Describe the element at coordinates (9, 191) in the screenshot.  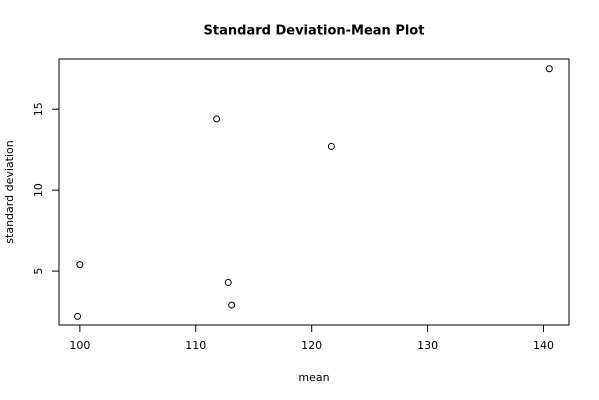
I see `y-axis-label: standard deviation` at that location.